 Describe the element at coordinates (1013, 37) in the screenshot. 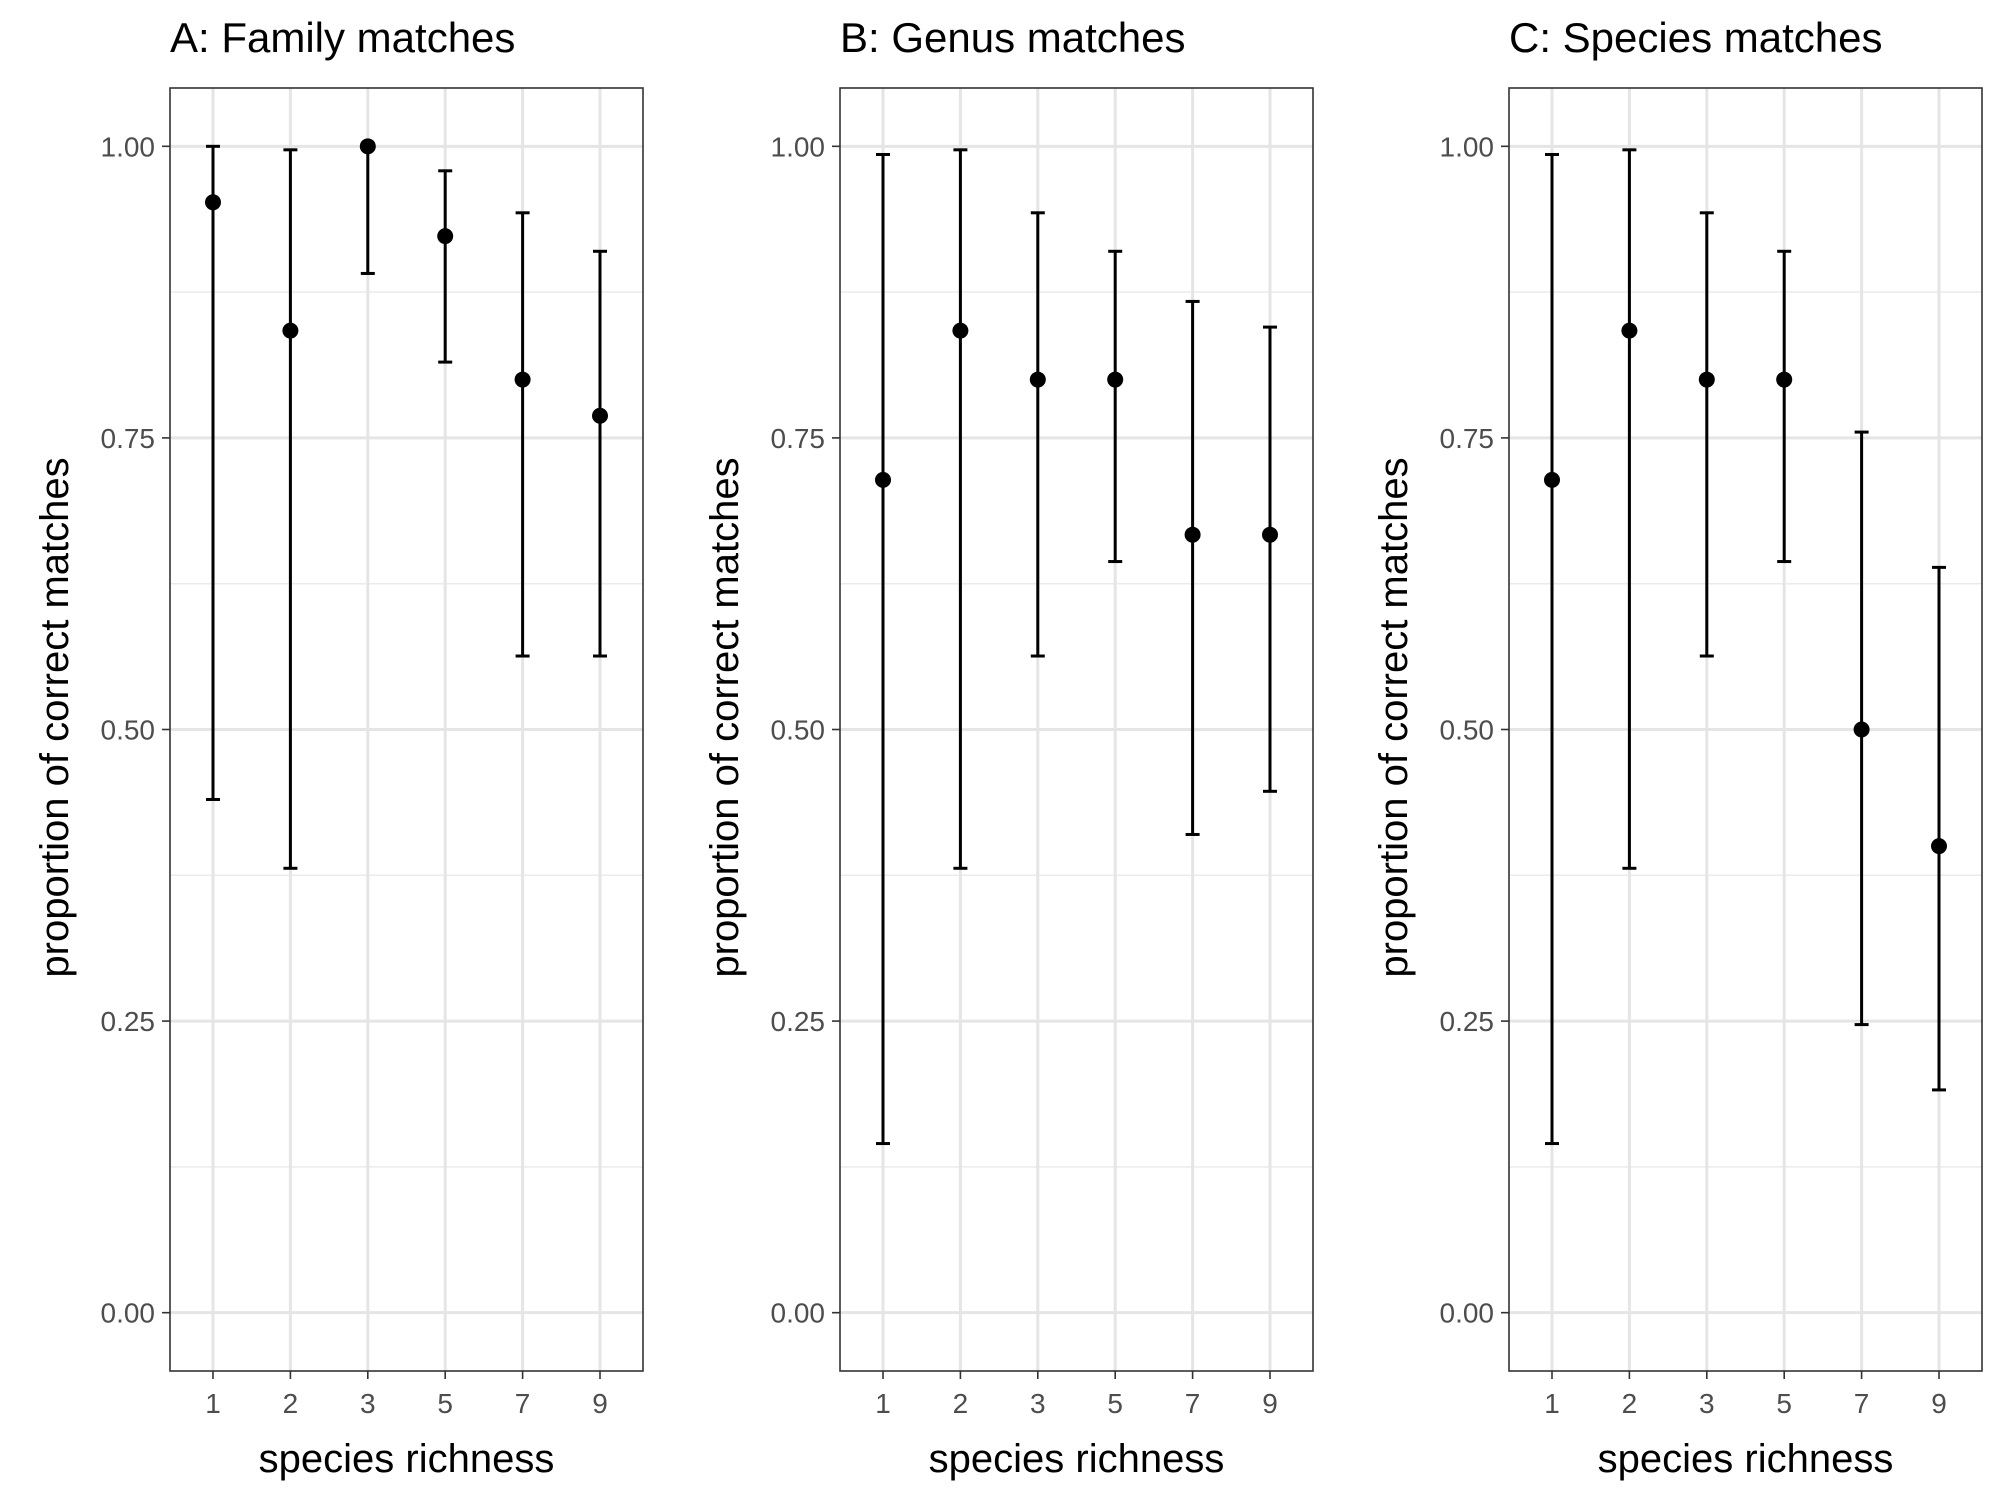

I see `panel-title: B: Genus matches` at that location.